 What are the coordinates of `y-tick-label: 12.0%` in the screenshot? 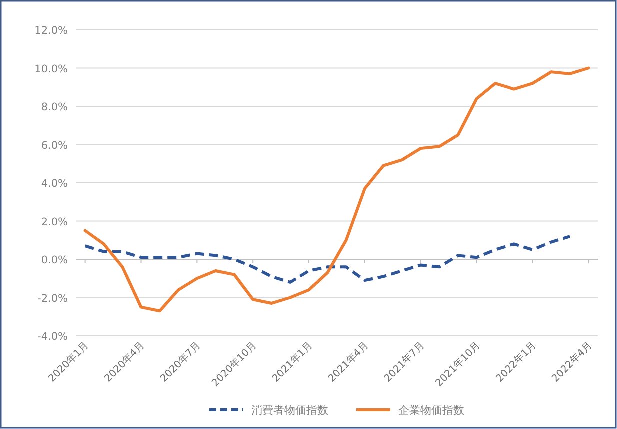 It's located at (51, 31).